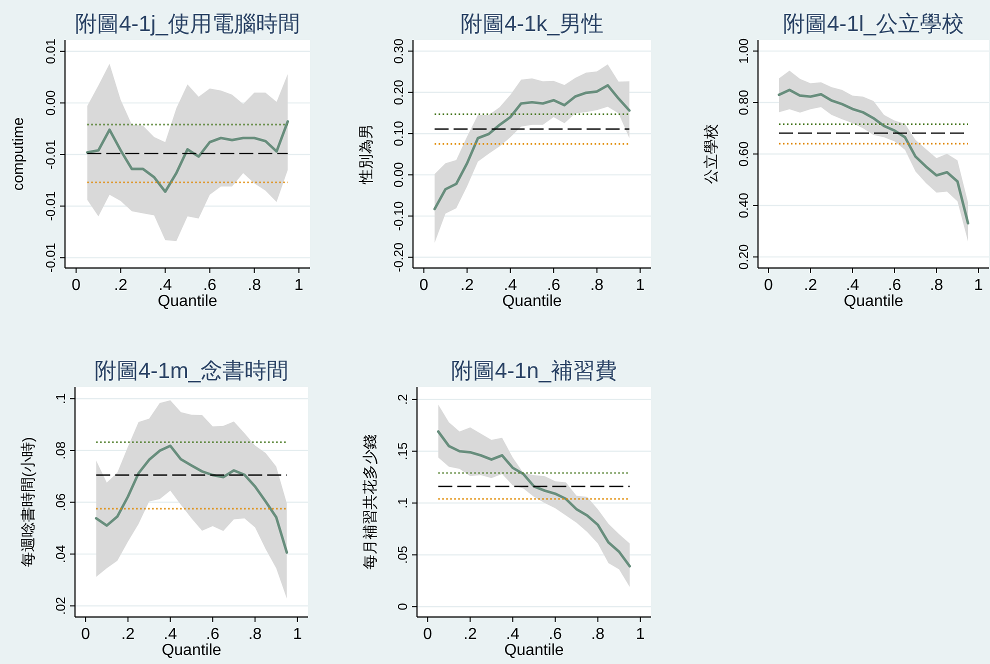 This screenshot has width=990, height=664. Describe the element at coordinates (60, 502) in the screenshot. I see `y-tick-label: .06` at that location.